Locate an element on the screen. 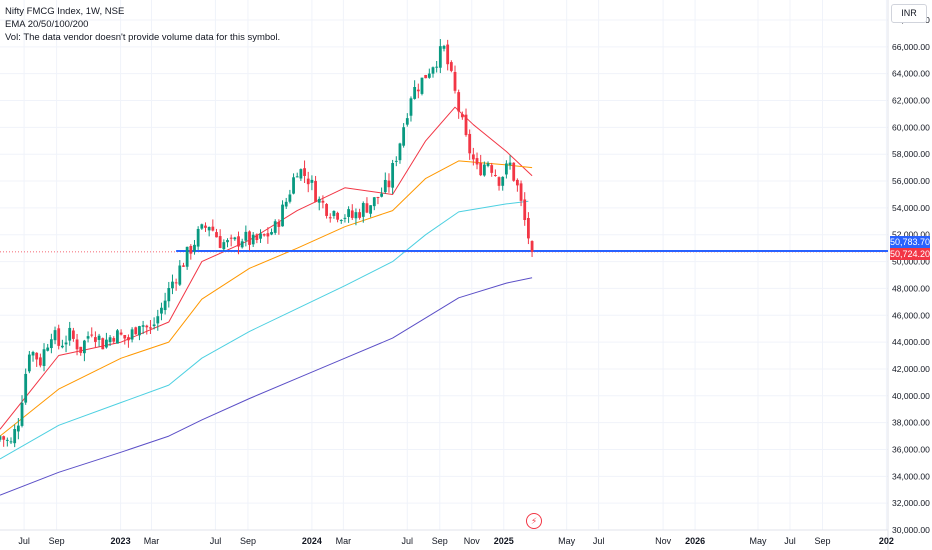  currency-button: INR is located at coordinates (909, 13).